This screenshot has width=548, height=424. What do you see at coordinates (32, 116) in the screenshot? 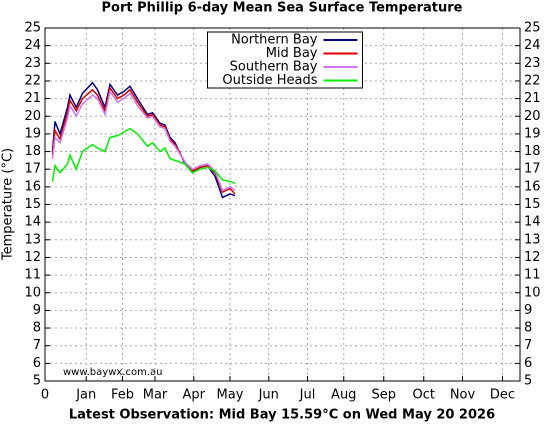
I see `y-tick-label: 20` at bounding box center [32, 116].